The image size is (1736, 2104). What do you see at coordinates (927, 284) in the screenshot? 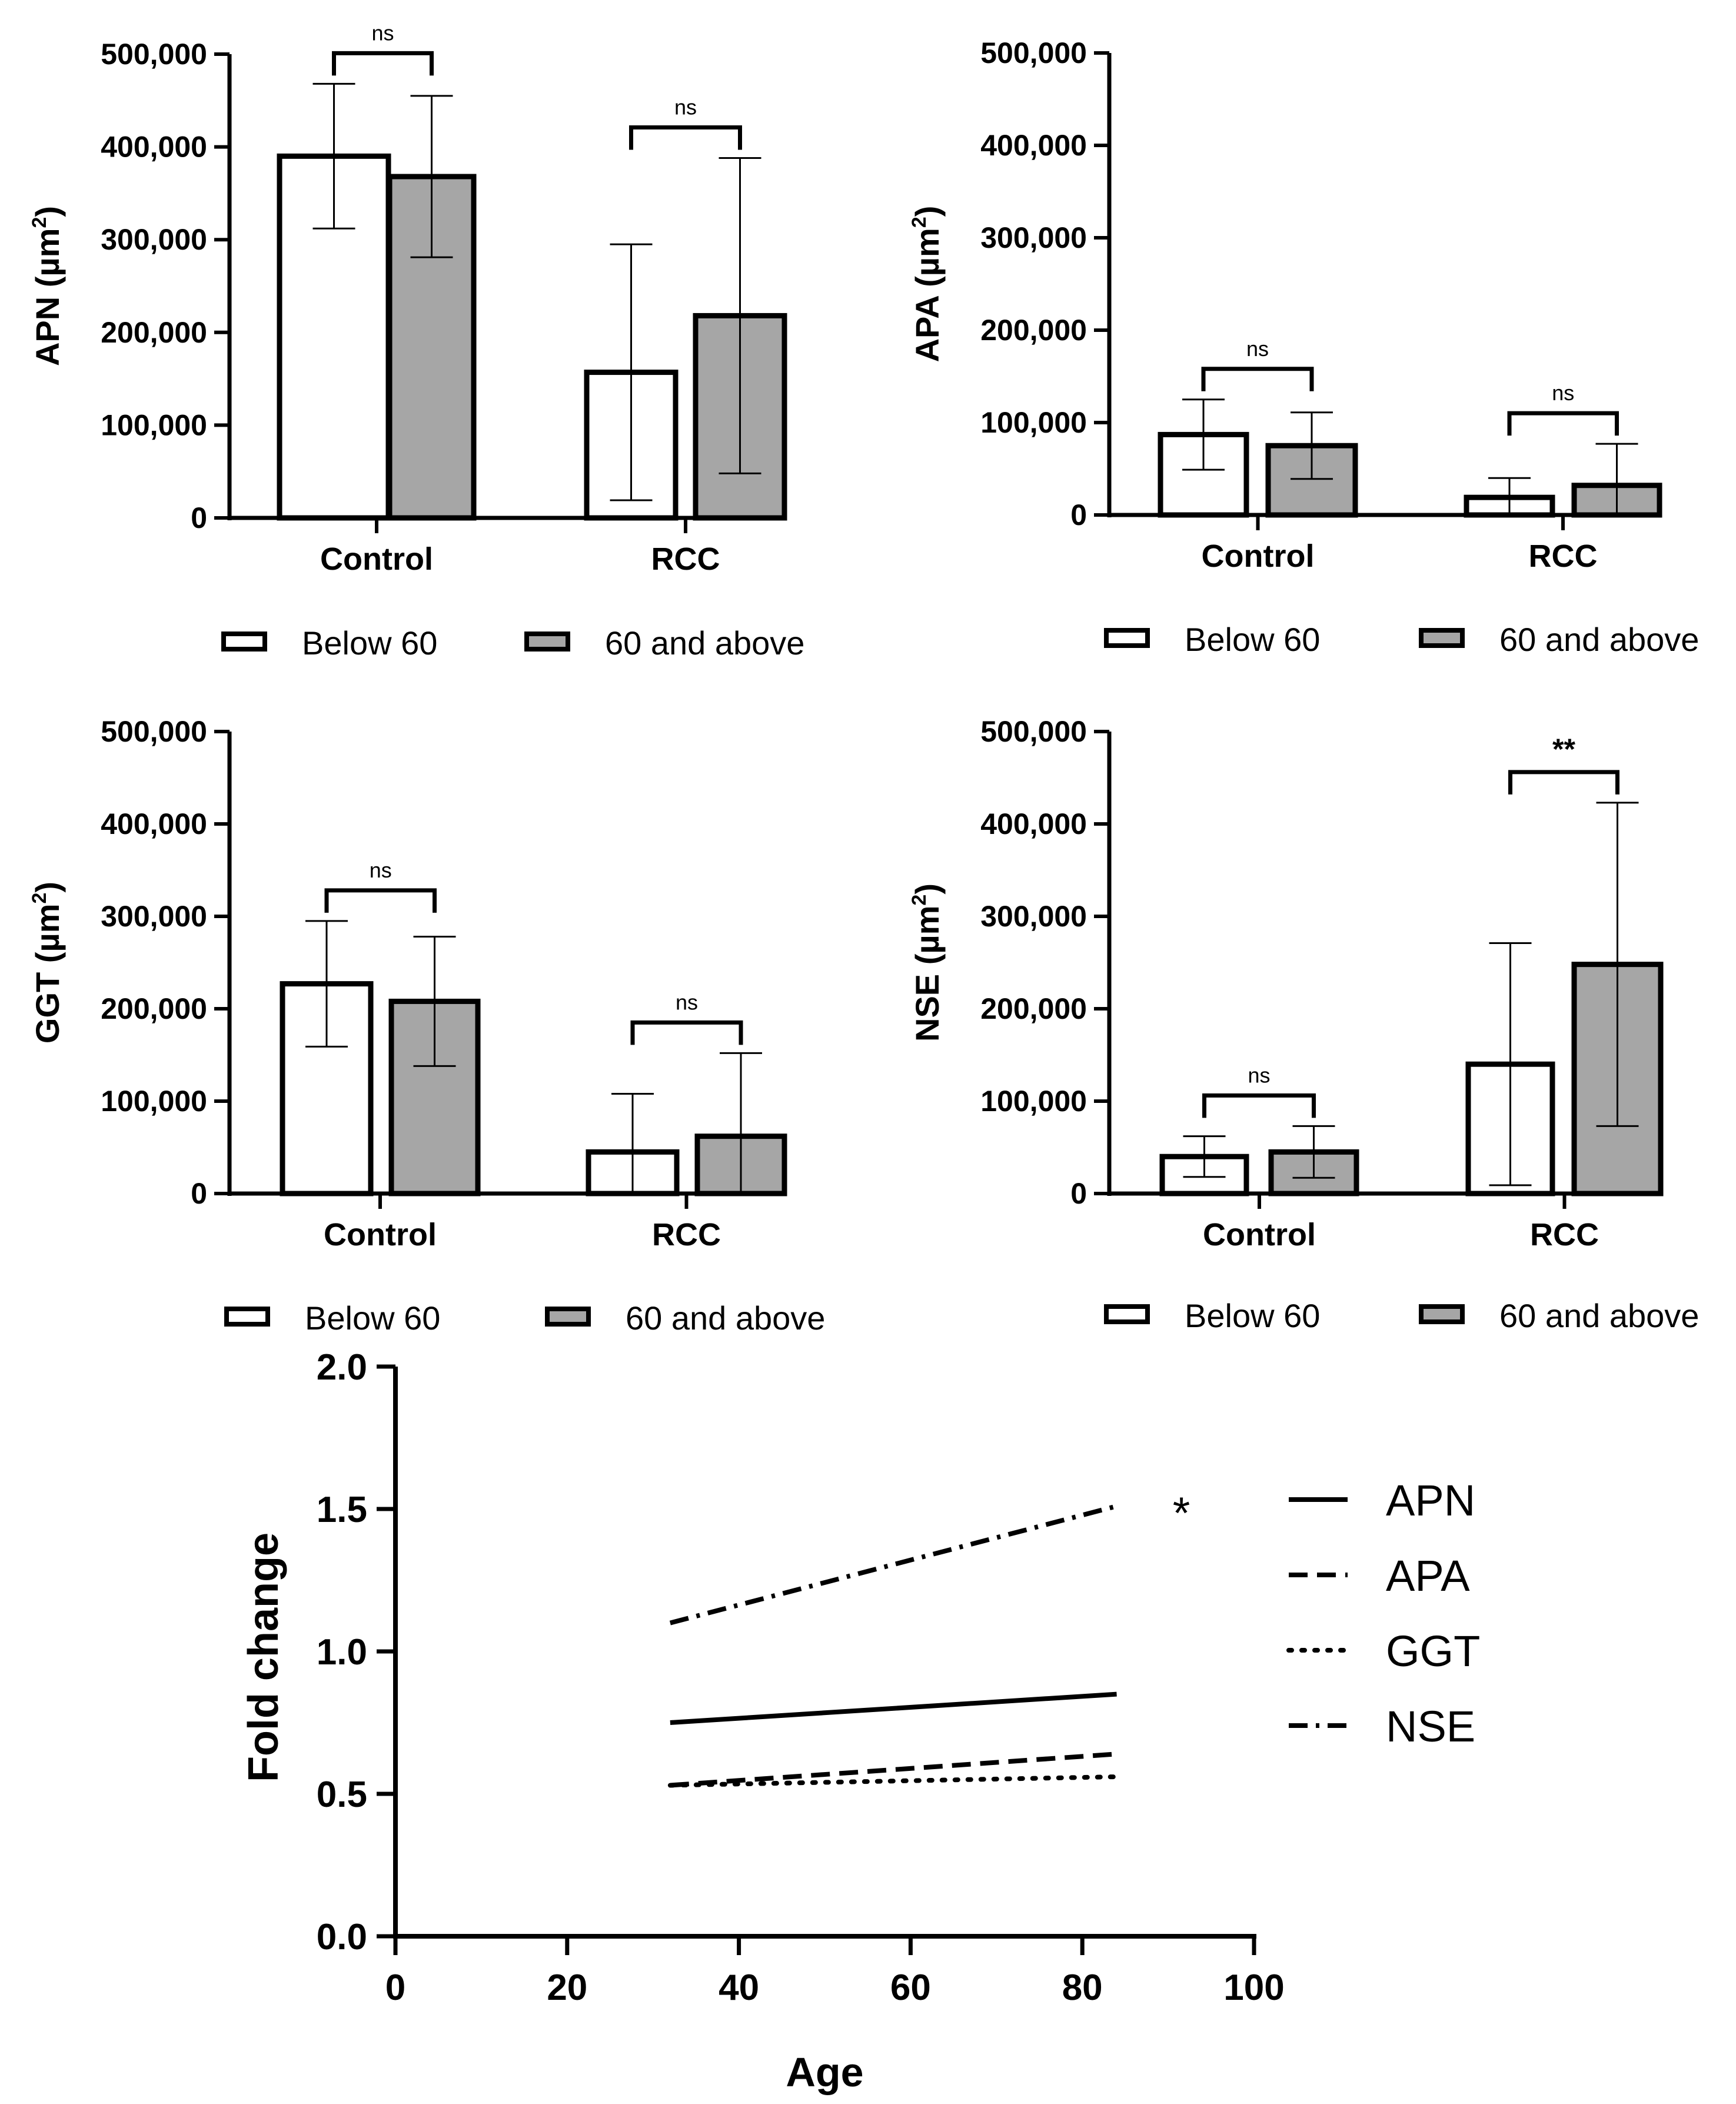
I see `y-axis-label: APA (µm2)` at bounding box center [927, 284].